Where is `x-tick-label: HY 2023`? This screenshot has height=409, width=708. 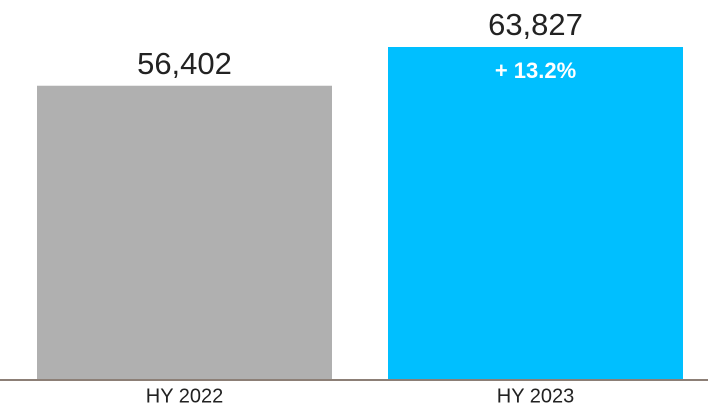 x-tick-label: HY 2023 is located at coordinates (535, 396).